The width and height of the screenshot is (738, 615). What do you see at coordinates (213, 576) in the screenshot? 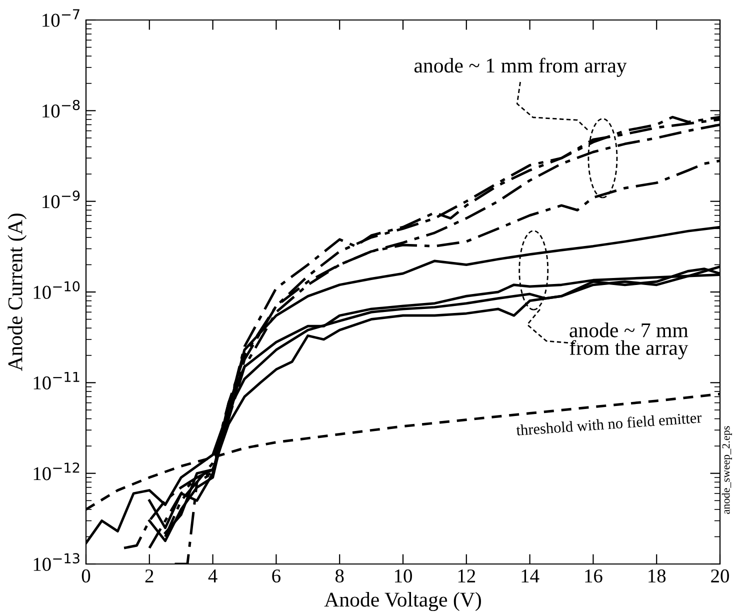
I see `x-tick-label: 4` at bounding box center [213, 576].